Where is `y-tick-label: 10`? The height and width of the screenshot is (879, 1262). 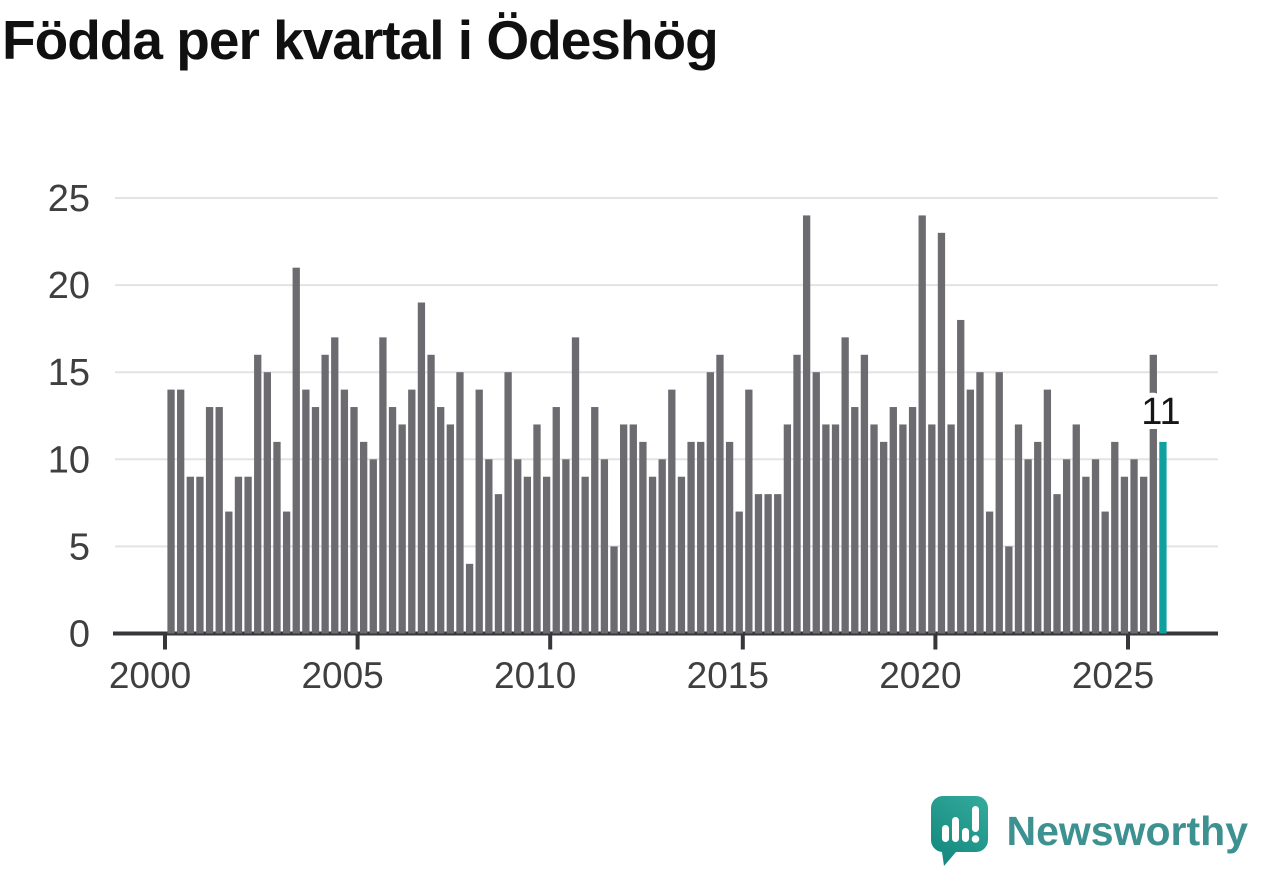
y-tick-label: 10 is located at coordinates (69, 460).